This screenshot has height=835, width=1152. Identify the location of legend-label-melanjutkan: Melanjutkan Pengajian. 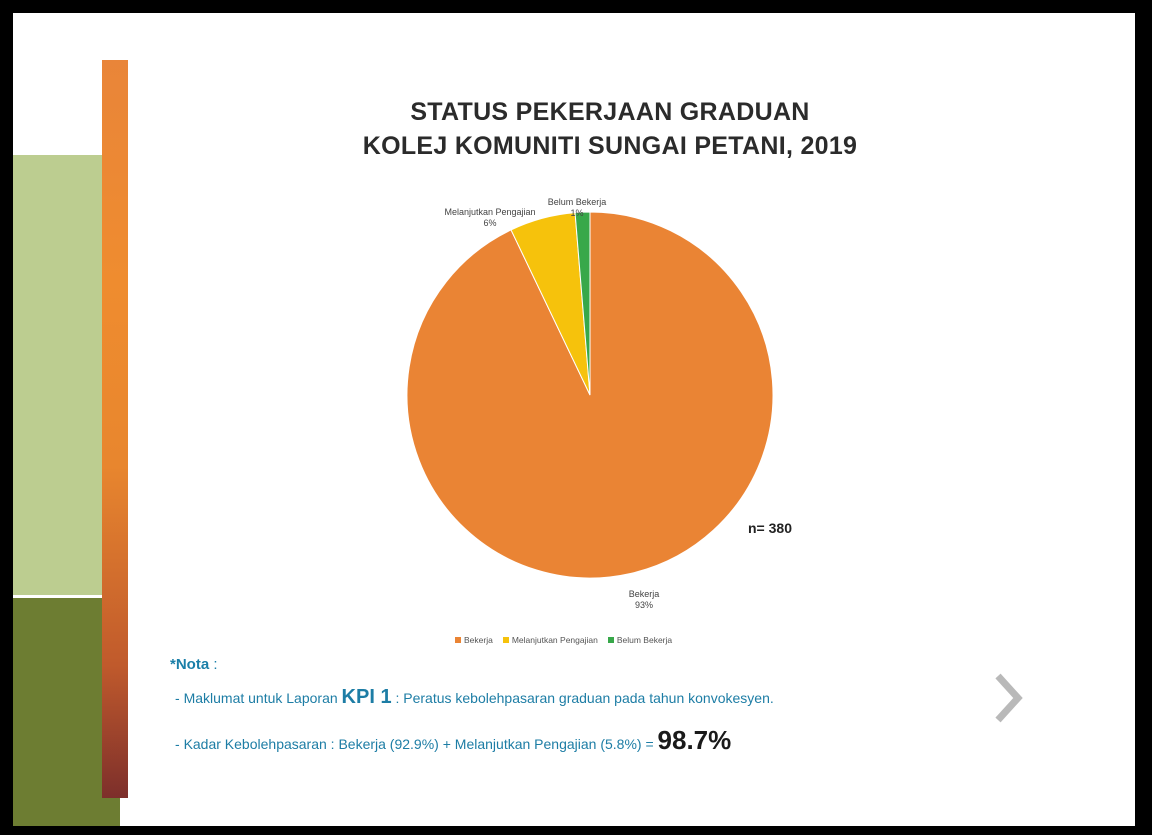
(554, 640).